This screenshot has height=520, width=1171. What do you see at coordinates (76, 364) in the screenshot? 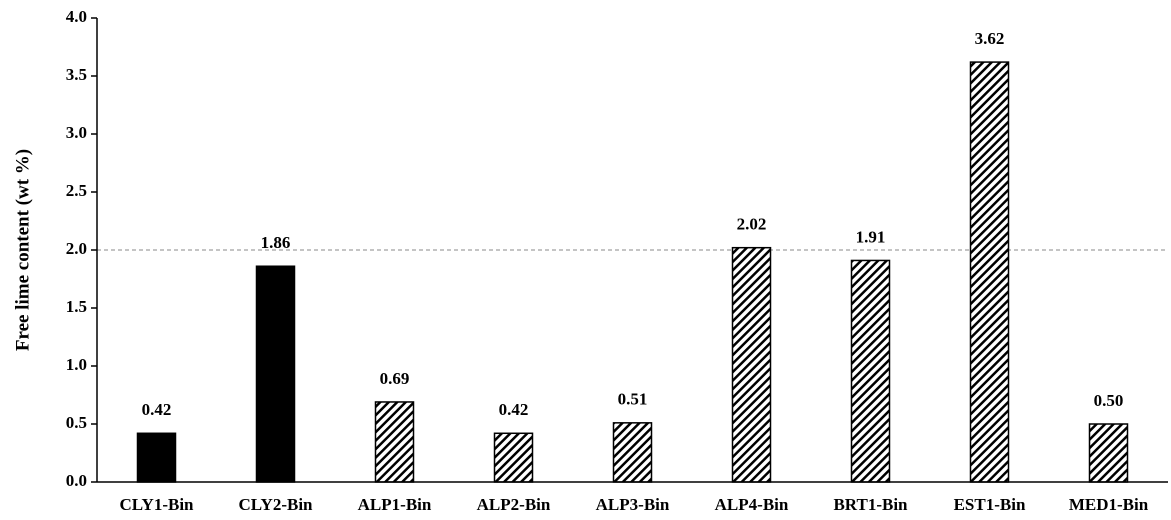
I see `y-tick-label: 1.0` at bounding box center [76, 364].